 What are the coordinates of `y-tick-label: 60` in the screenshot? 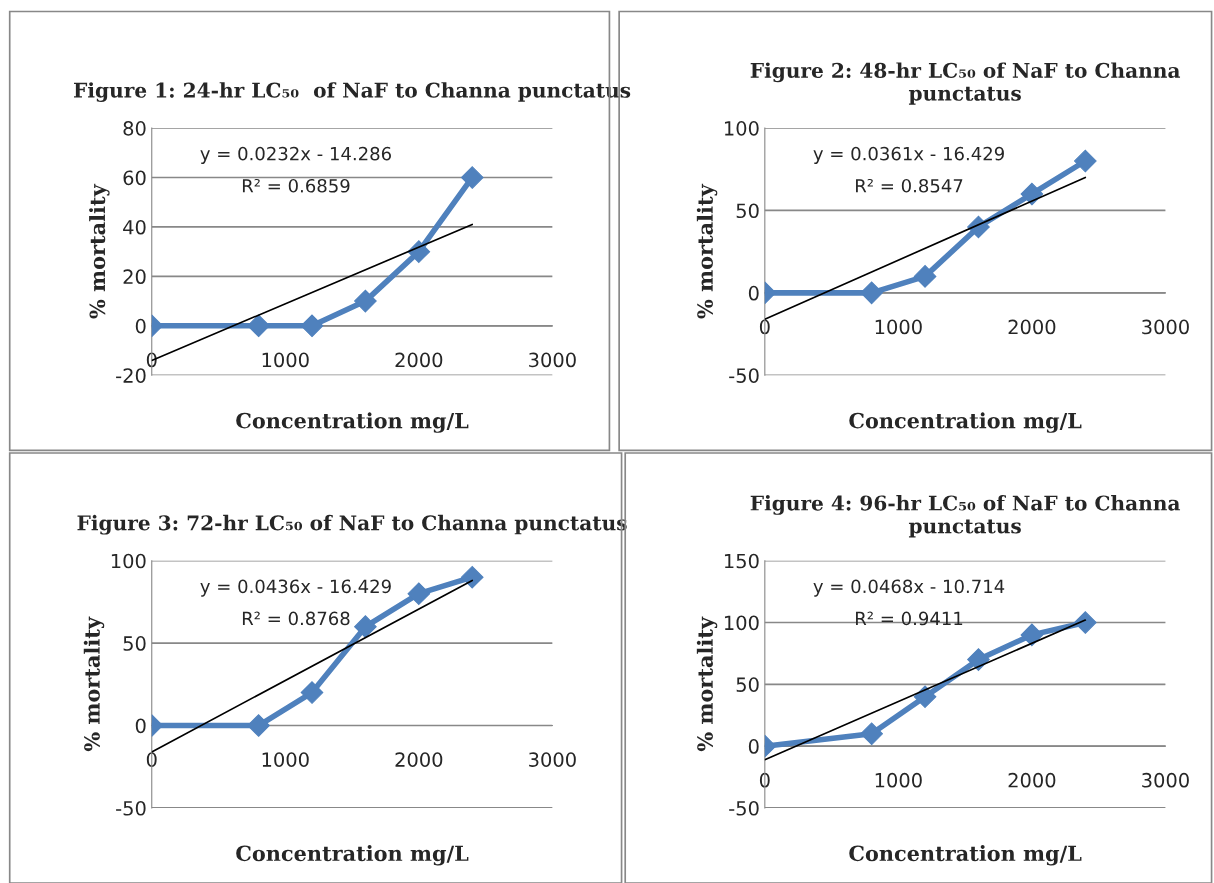 It's located at (134, 178).